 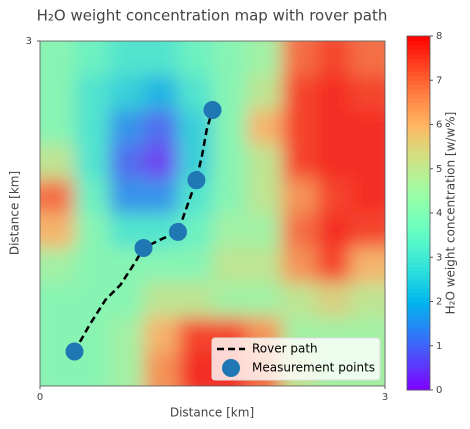 I want to click on y-tick-label: 3, so click(x=29, y=41).